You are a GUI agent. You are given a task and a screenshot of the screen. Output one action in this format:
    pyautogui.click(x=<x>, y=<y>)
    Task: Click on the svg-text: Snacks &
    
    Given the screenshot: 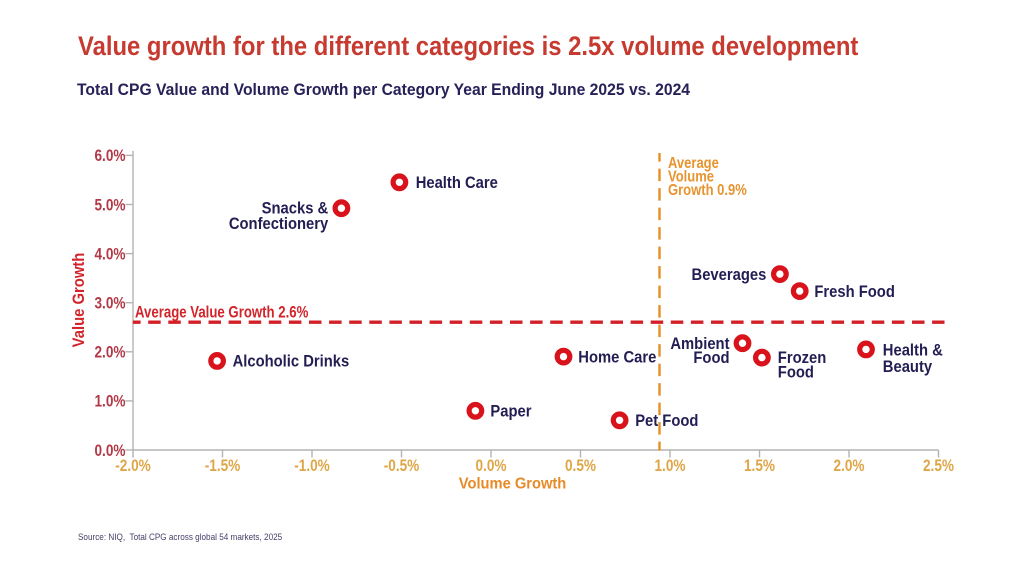 What is the action you would take?
    pyautogui.click(x=295, y=209)
    